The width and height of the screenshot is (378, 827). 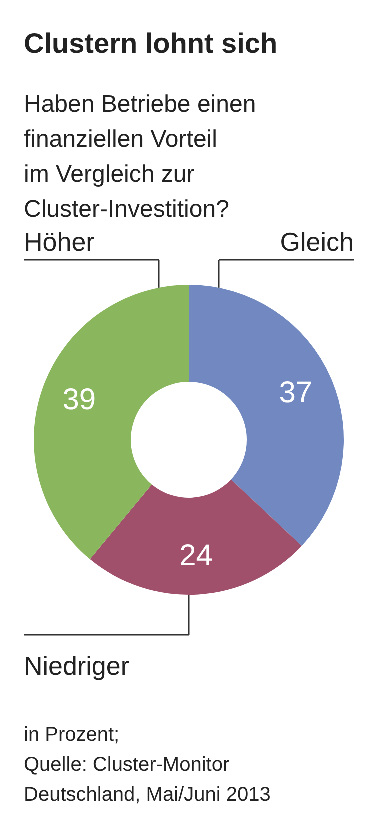 I want to click on source-note: Quelle: Cluster-Monitor Deutschland, Mai/Juni 2013, so click(x=147, y=780).